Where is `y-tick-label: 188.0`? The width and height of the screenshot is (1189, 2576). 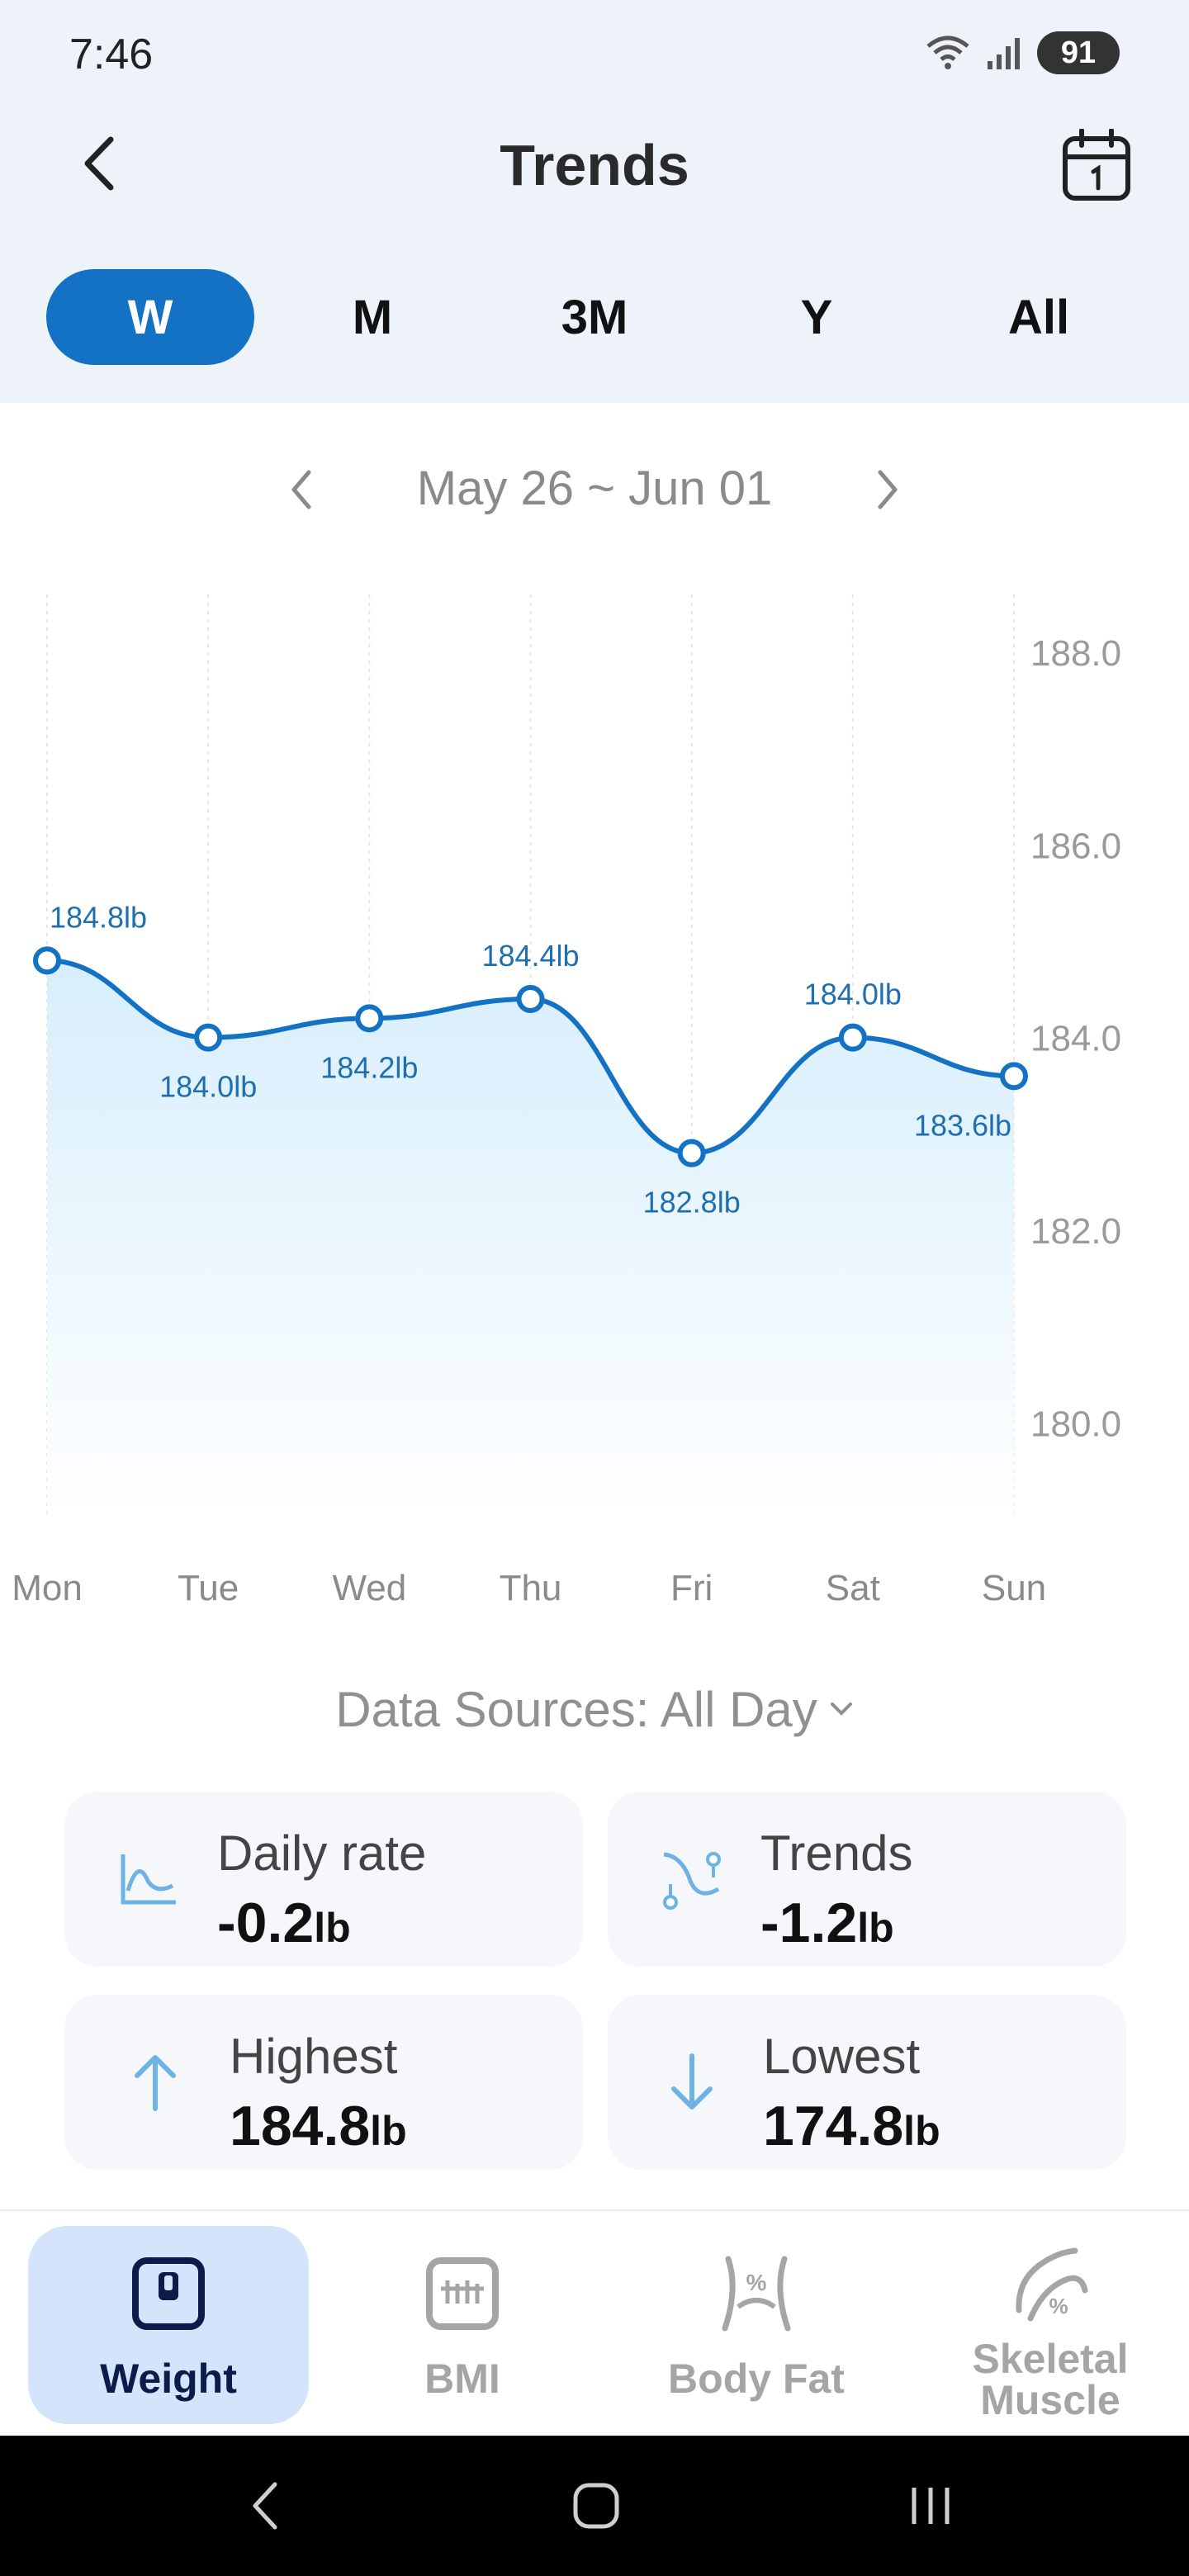
y-tick-label: 188.0 is located at coordinates (1075, 653).